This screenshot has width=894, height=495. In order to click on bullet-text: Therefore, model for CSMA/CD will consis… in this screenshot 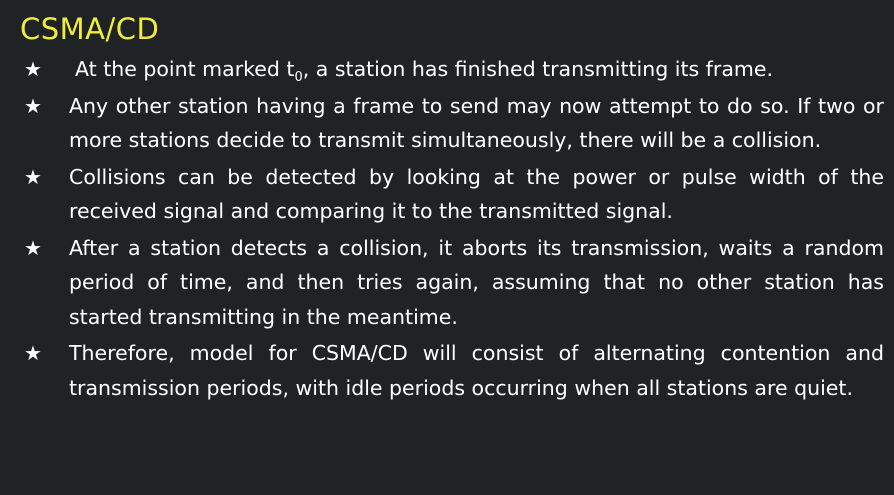, I will do `click(476, 370)`.